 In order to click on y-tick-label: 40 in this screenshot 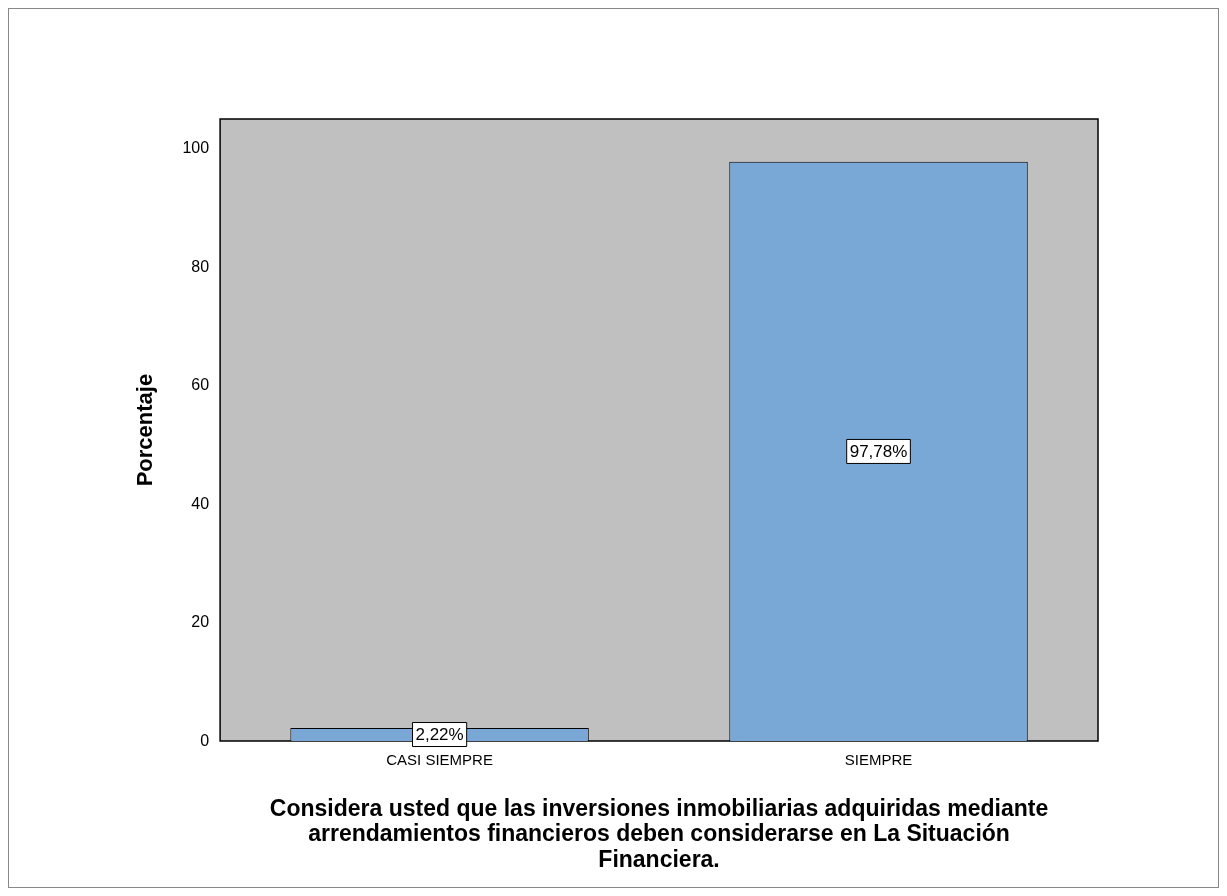, I will do `click(200, 503)`.